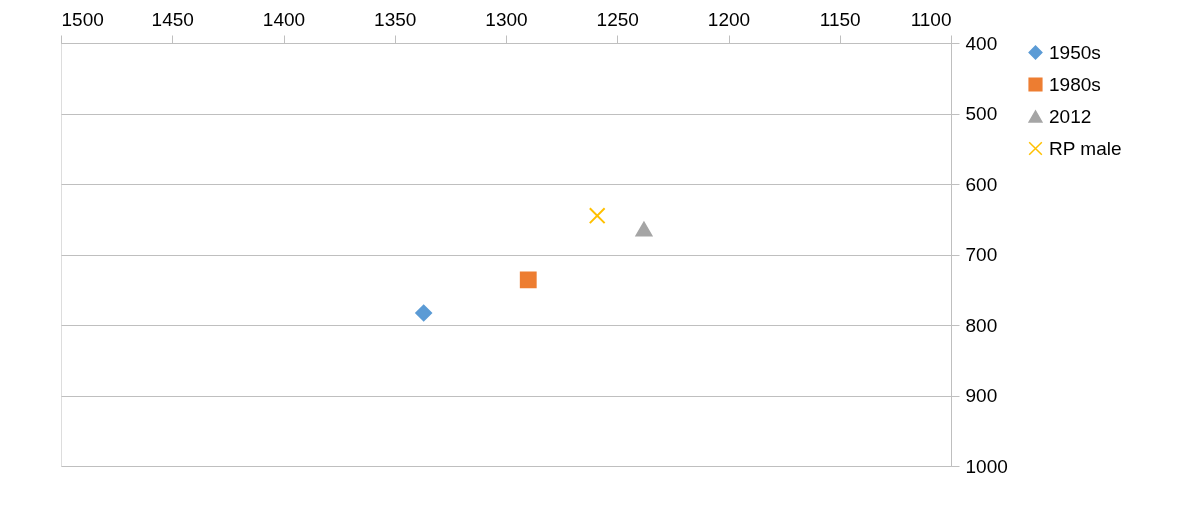 The width and height of the screenshot is (1192, 526). I want to click on legend-label: 1950s, so click(1075, 52).